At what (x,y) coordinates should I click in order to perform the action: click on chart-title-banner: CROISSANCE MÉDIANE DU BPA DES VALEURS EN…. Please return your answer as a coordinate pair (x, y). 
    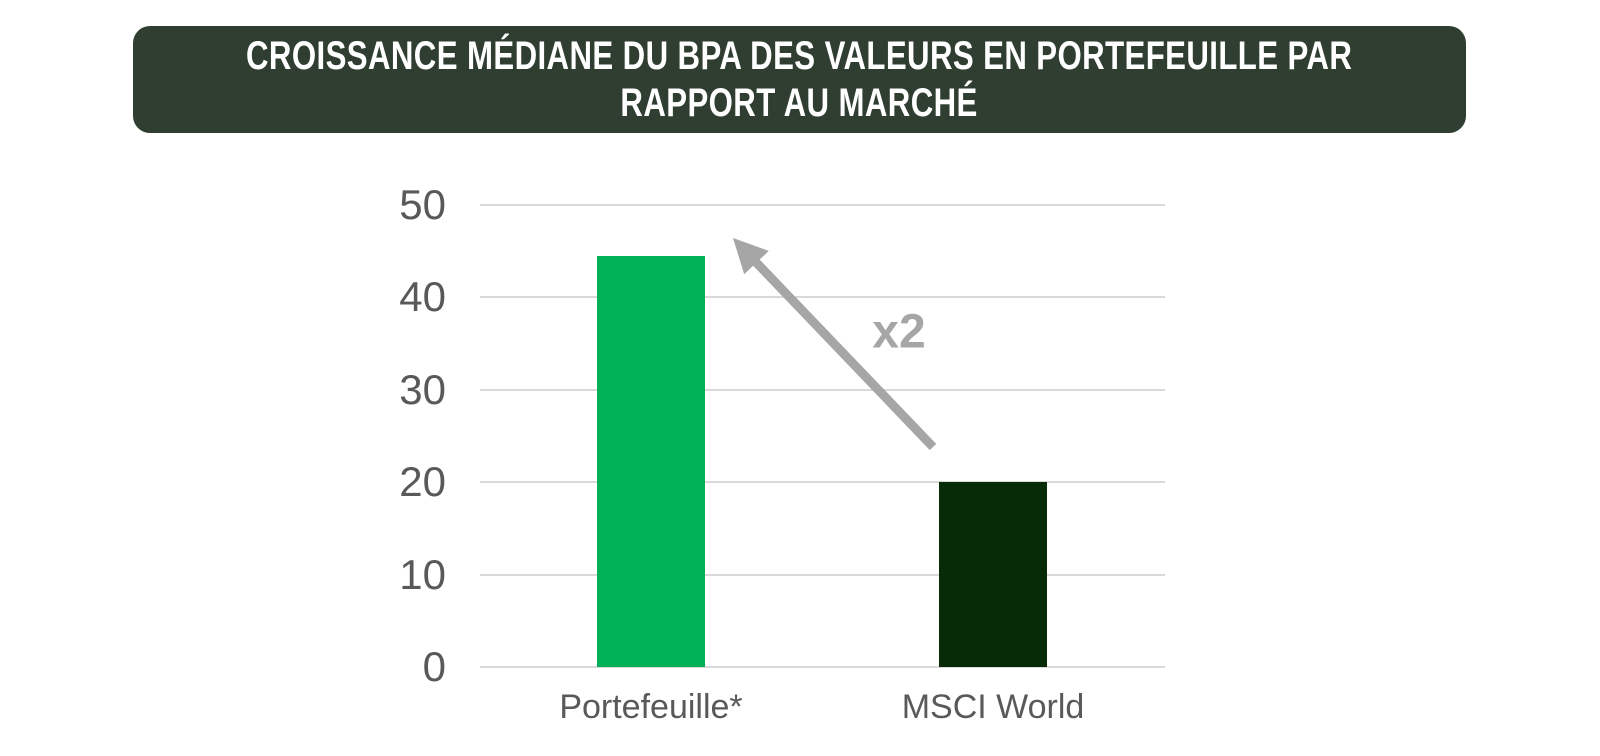
    Looking at the image, I should click on (799, 79).